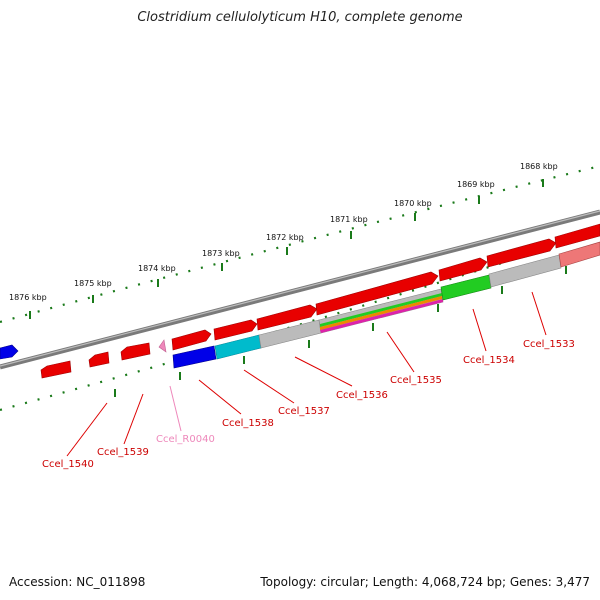 The width and height of the screenshot is (600, 600). Describe the element at coordinates (304, 411) in the screenshot. I see `gene-label: Ccel_1537` at that location.